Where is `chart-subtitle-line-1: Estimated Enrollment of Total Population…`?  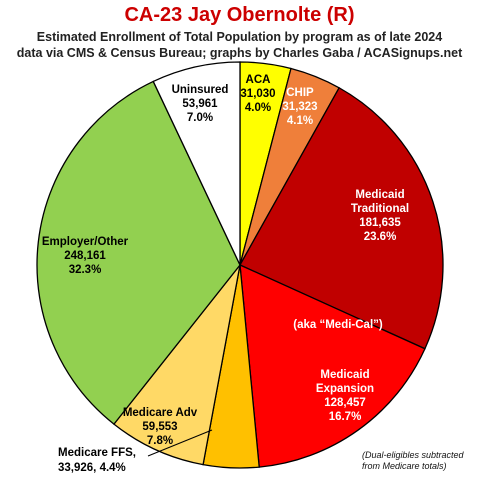 chart-subtitle-line-1: Estimated Enrollment of Total Population… is located at coordinates (239, 37).